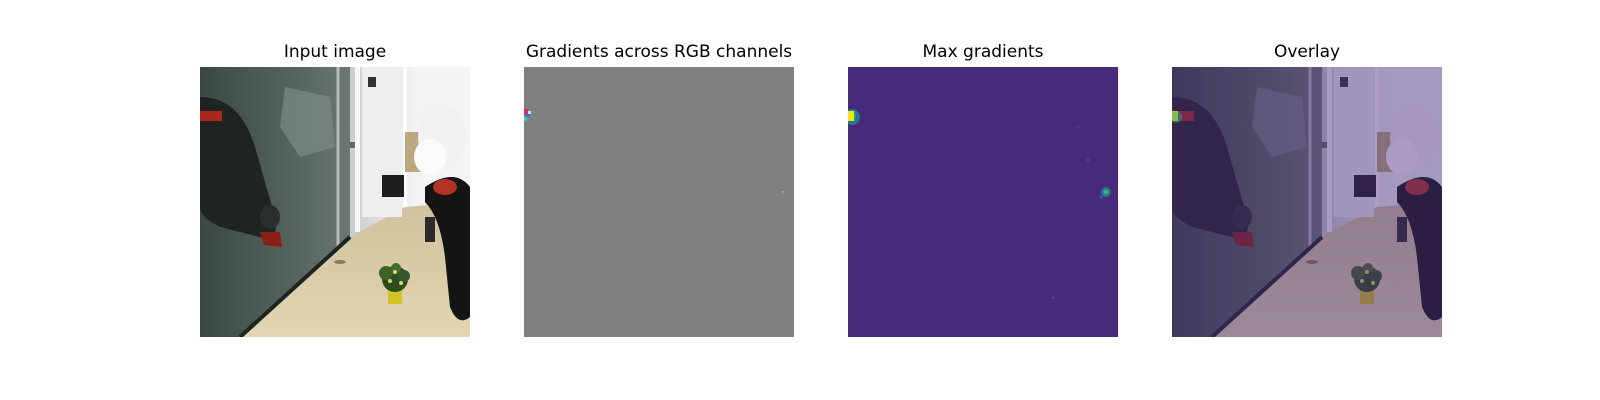  I want to click on max-gradient-heatmap, so click(983, 202).